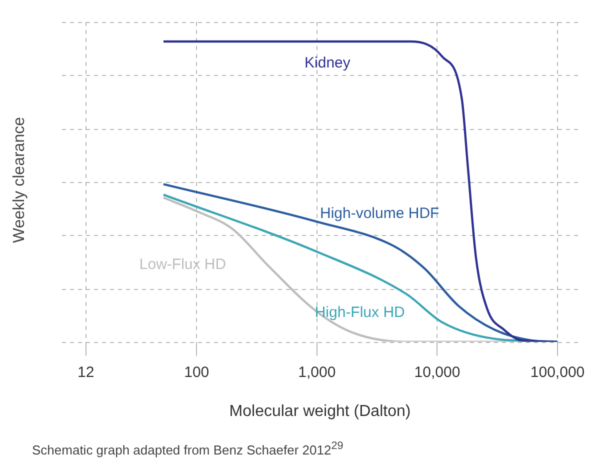 The image size is (598, 470). I want to click on x-tick-label: 100, so click(197, 372).